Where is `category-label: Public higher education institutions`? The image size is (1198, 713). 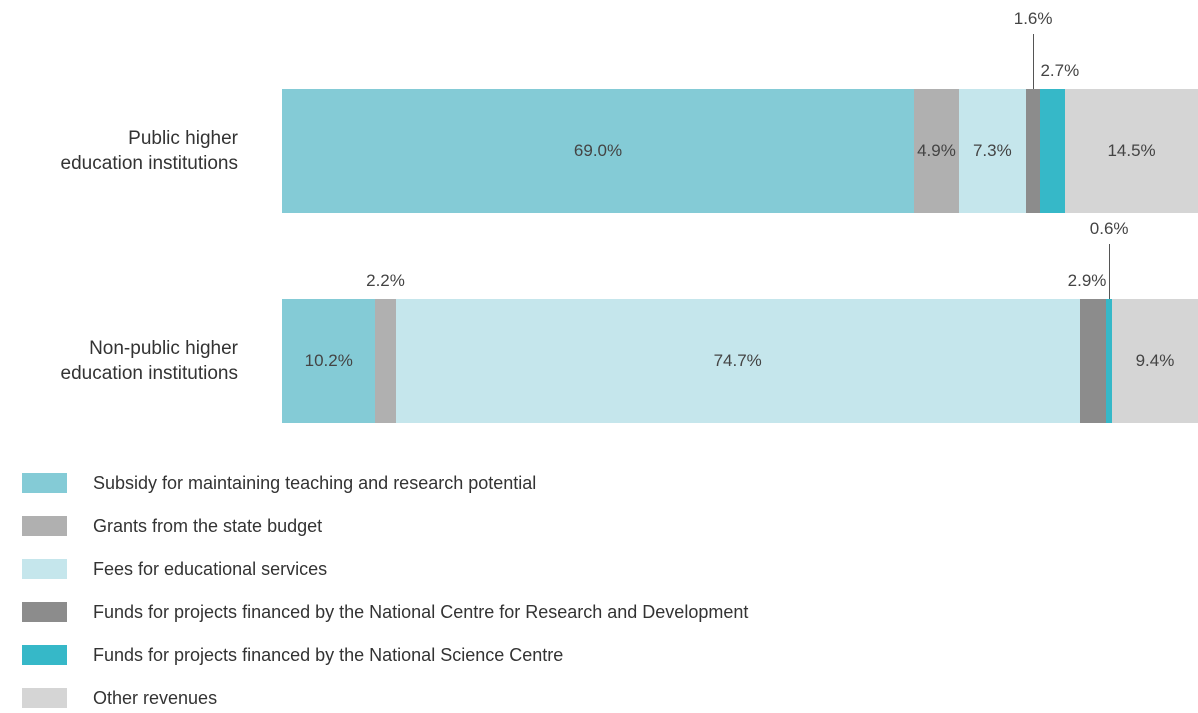
category-label: Public higher education institutions is located at coordinates (149, 151).